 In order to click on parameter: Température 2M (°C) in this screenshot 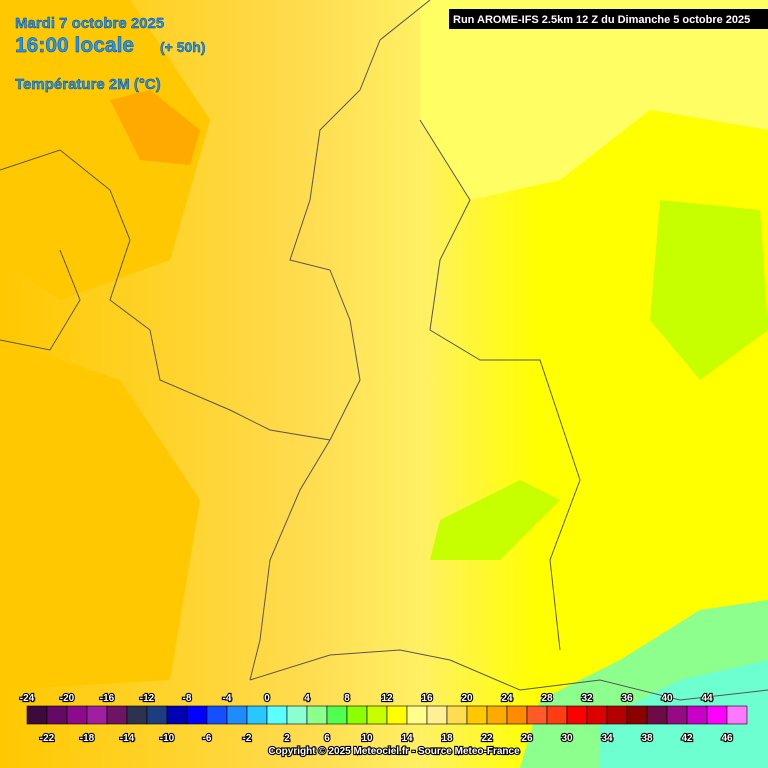, I will do `click(88, 84)`.